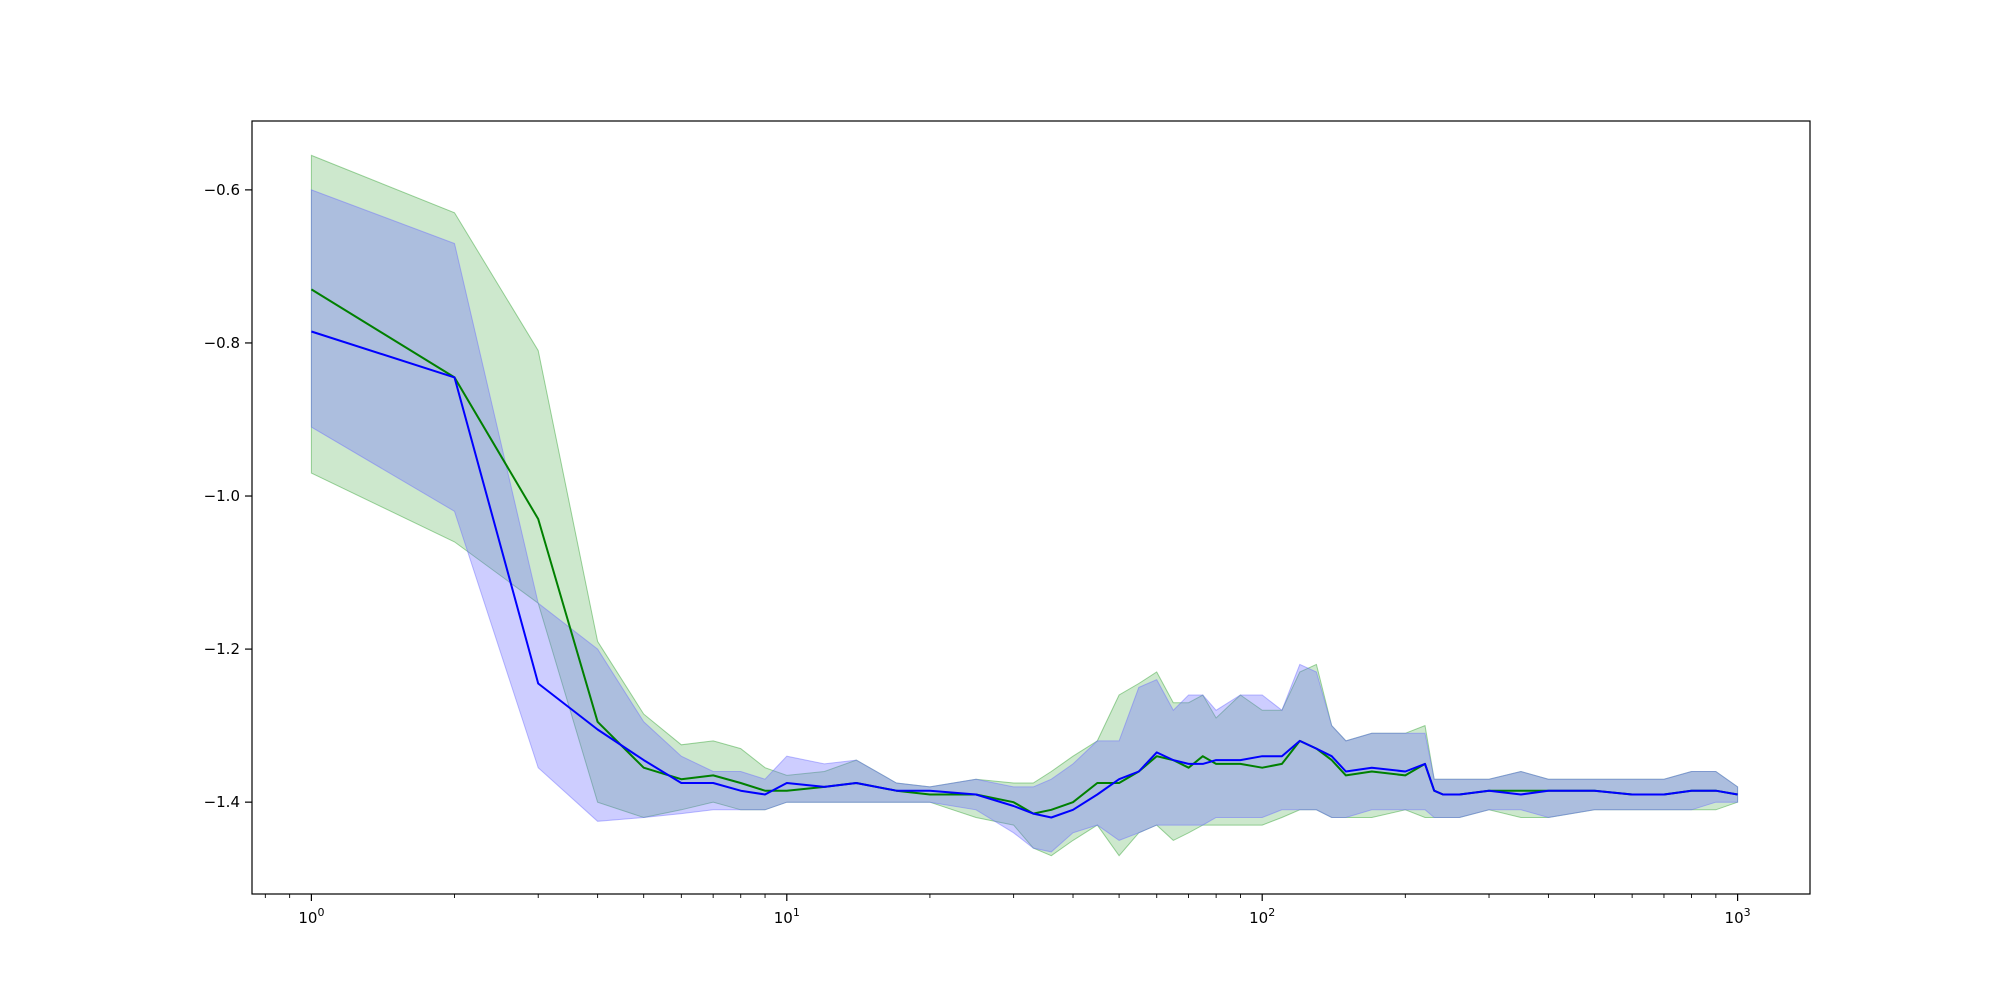 Image resolution: width=2000 pixels, height=1000 pixels. I want to click on x-axis: 10⁰ 10¹ 10² 10³, so click(1007, 910).